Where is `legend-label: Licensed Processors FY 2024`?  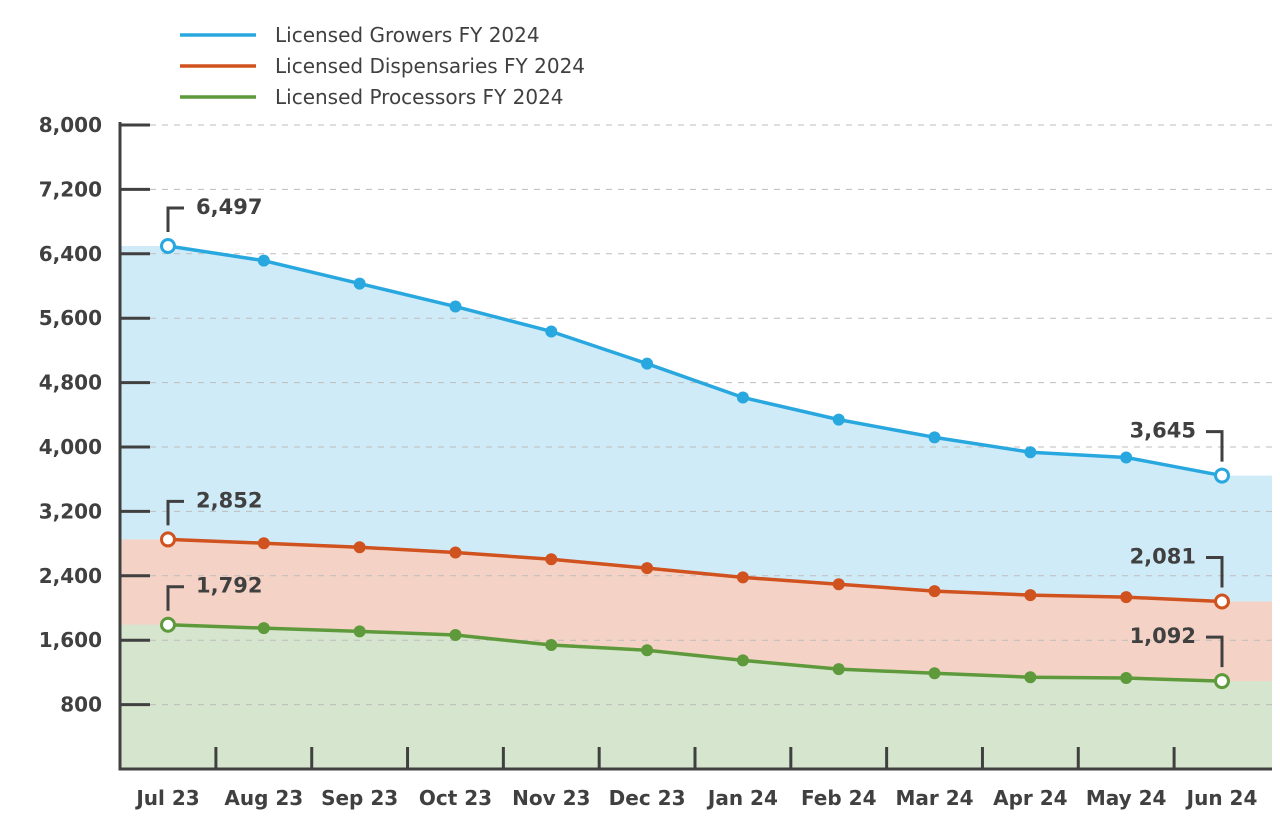
legend-label: Licensed Processors FY 2024 is located at coordinates (419, 97).